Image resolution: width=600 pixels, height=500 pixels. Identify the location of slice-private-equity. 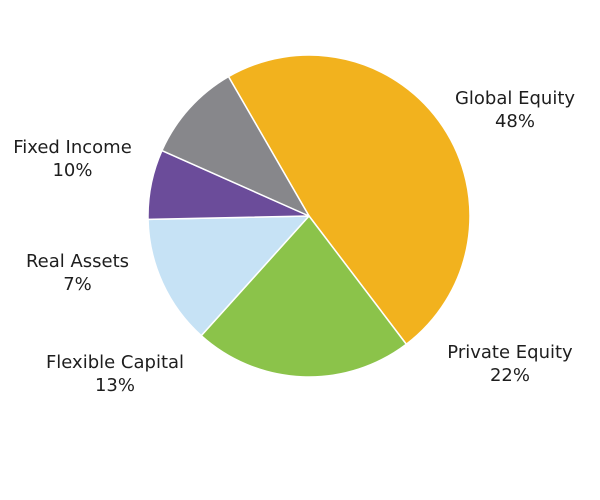
(304, 296).